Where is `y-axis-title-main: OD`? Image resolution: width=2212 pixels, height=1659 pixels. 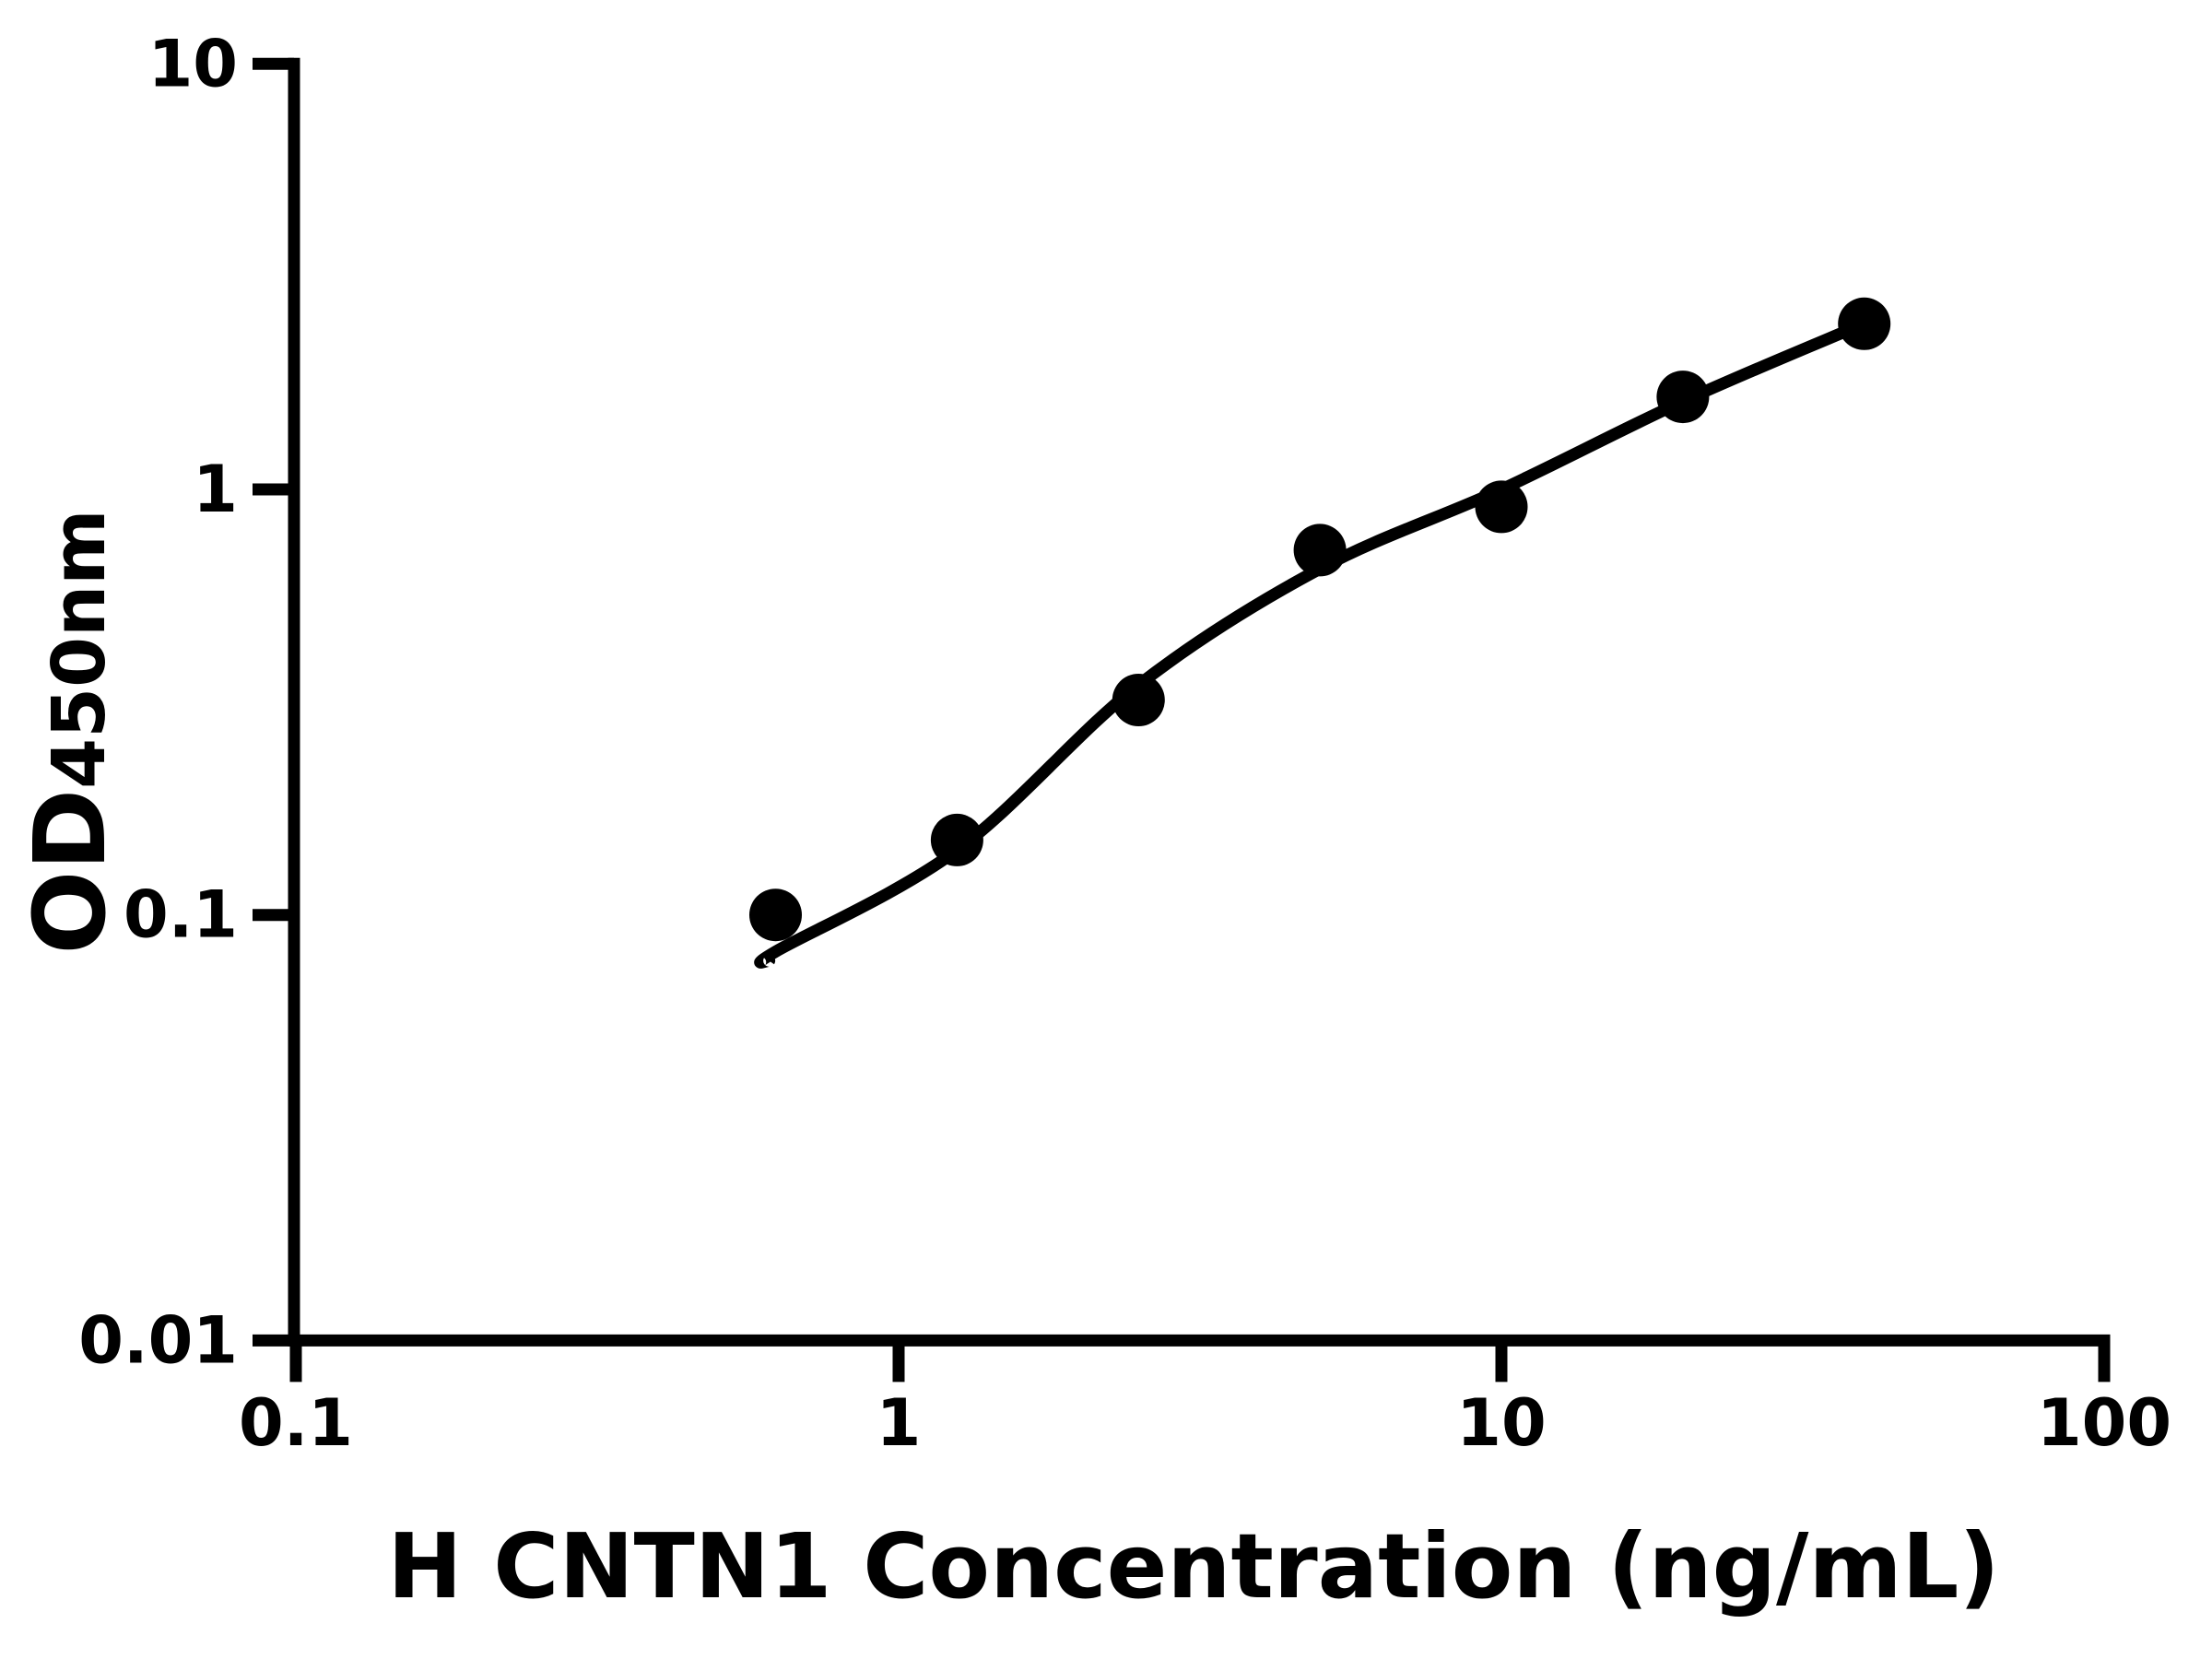 y-axis-title-main: OD is located at coordinates (71, 872).